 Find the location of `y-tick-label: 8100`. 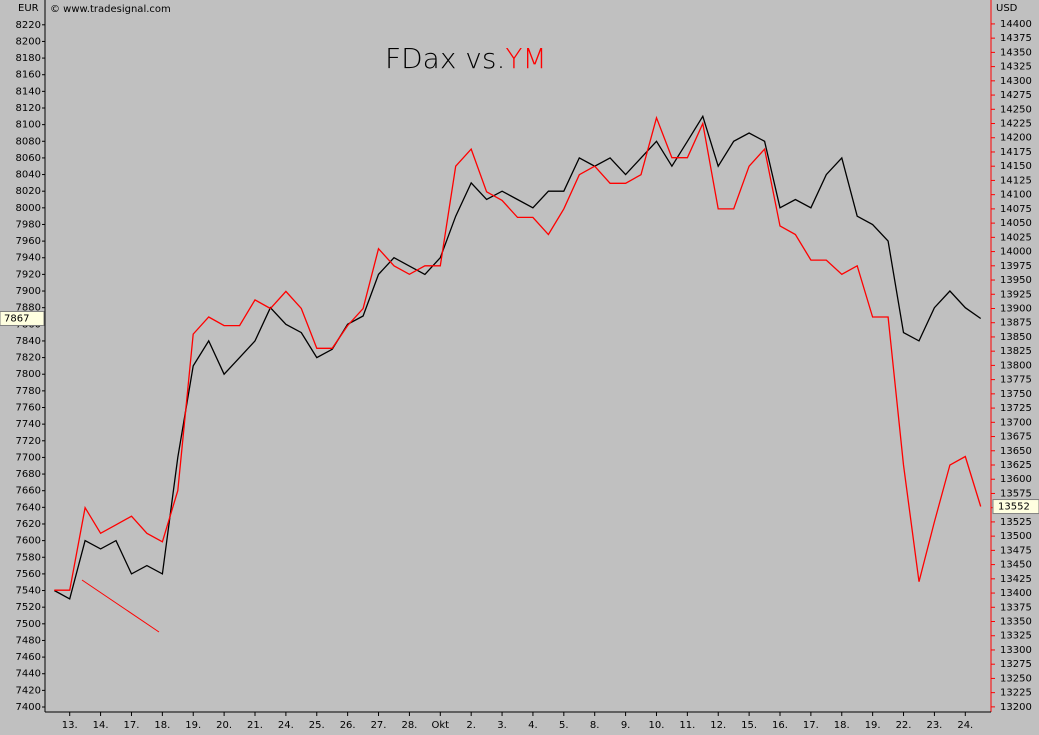

y-tick-label: 8100 is located at coordinates (28, 125).